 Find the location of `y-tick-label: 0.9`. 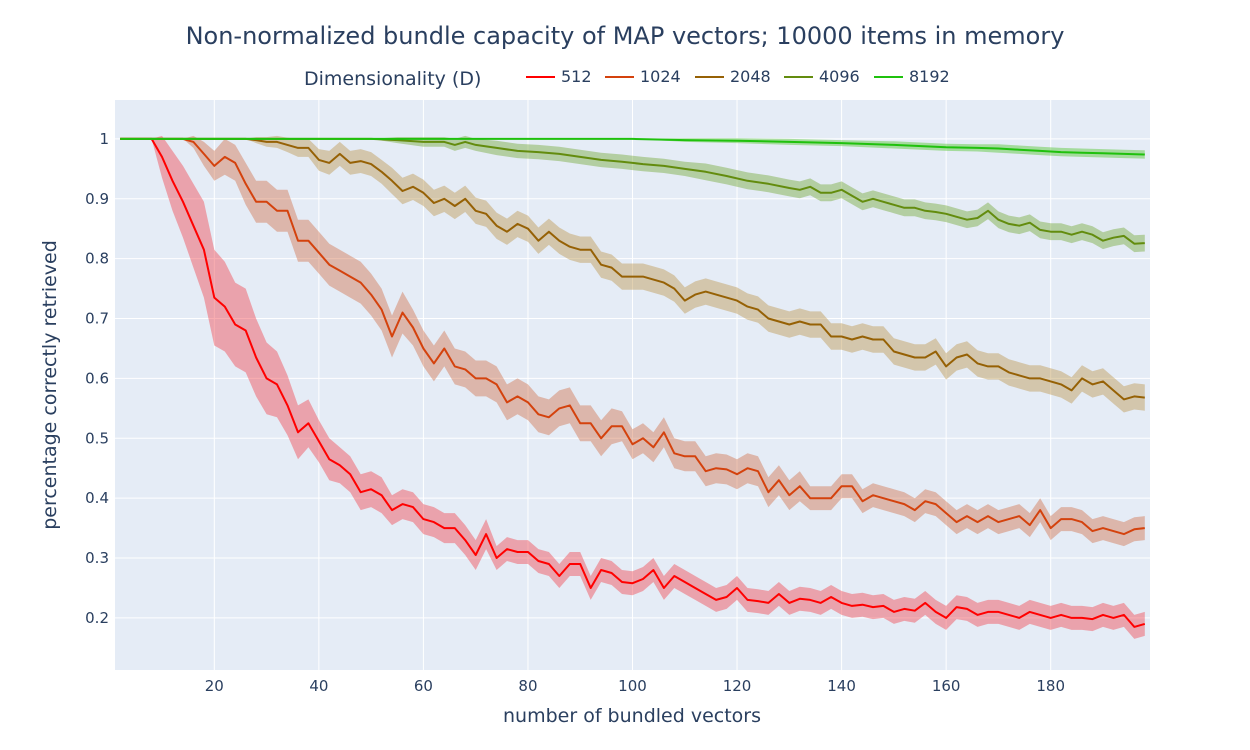

y-tick-label: 0.9 is located at coordinates (97, 199).